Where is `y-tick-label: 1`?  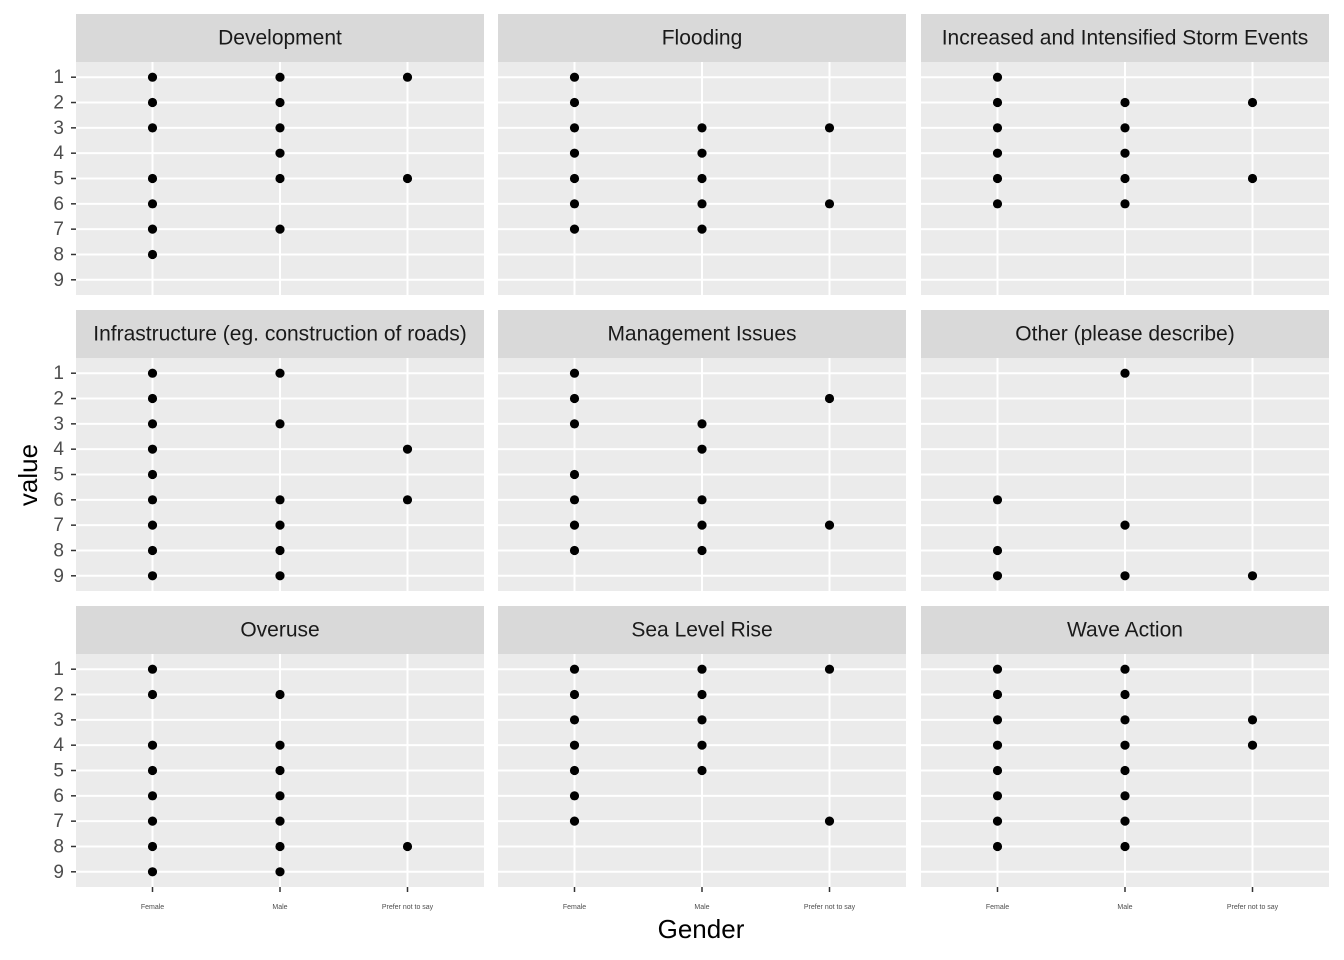
y-tick-label: 1 is located at coordinates (58, 77).